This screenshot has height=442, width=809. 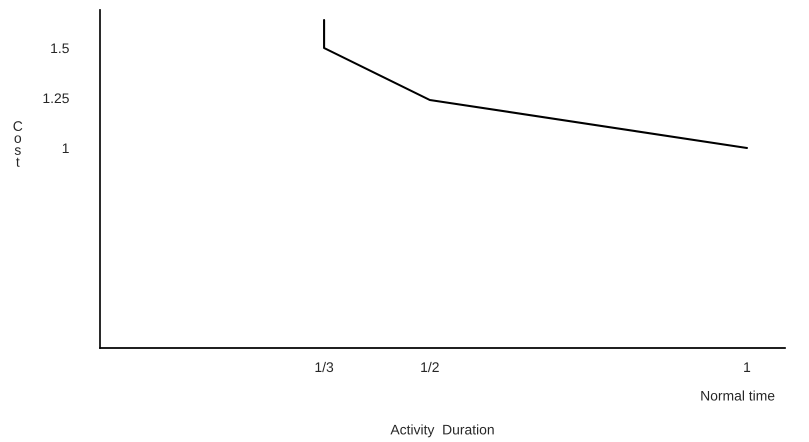 I want to click on x-tick-label: 1/2, so click(x=430, y=367).